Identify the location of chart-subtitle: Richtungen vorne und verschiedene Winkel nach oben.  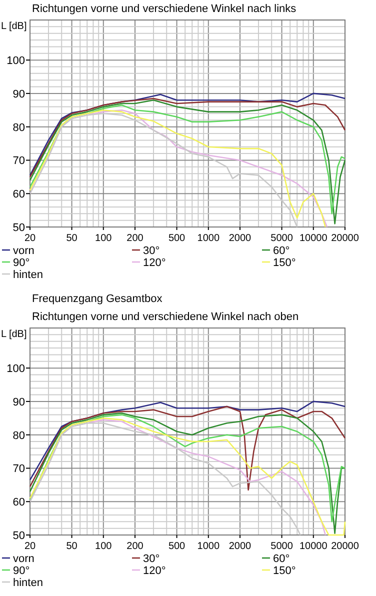
(165, 317).